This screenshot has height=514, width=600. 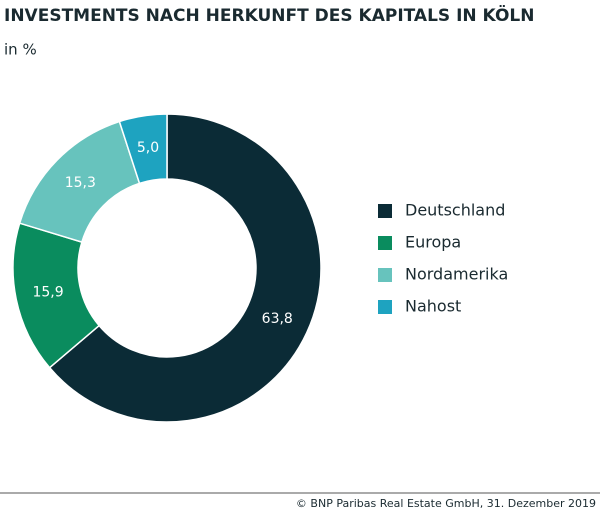 What do you see at coordinates (20, 50) in the screenshot?
I see `chart-subtitle: in %` at bounding box center [20, 50].